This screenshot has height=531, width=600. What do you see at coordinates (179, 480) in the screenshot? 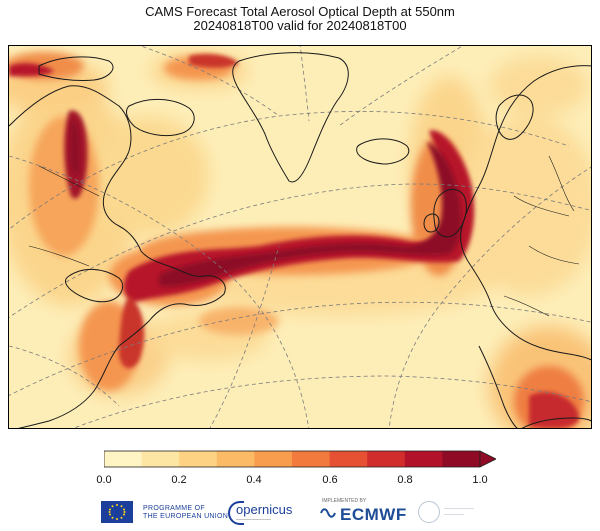
I see `colorbar-tick-label: 0.2` at bounding box center [179, 480].